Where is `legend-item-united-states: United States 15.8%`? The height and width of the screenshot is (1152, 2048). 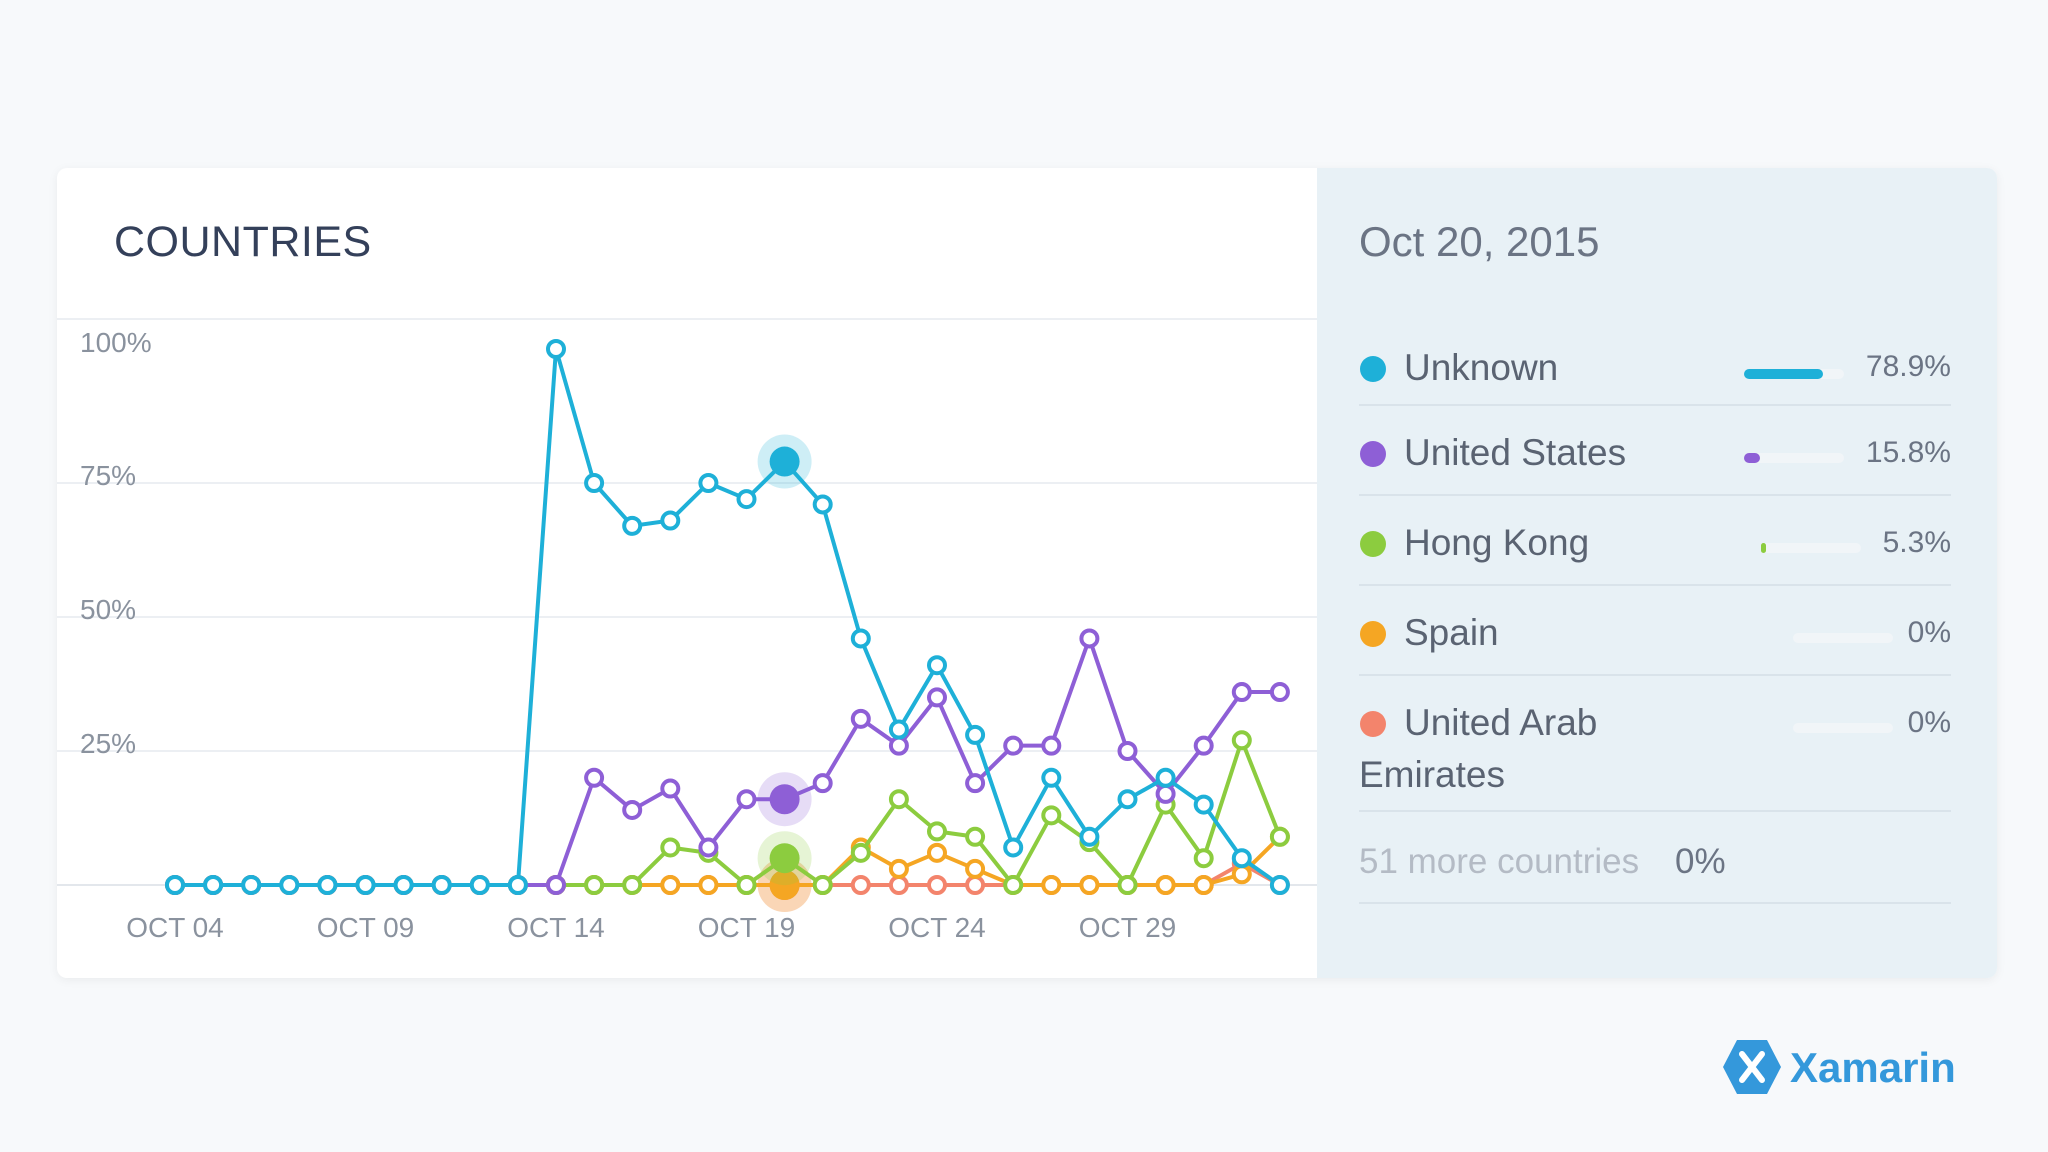 legend-item-united-states: United States 15.8% is located at coordinates (1655, 452).